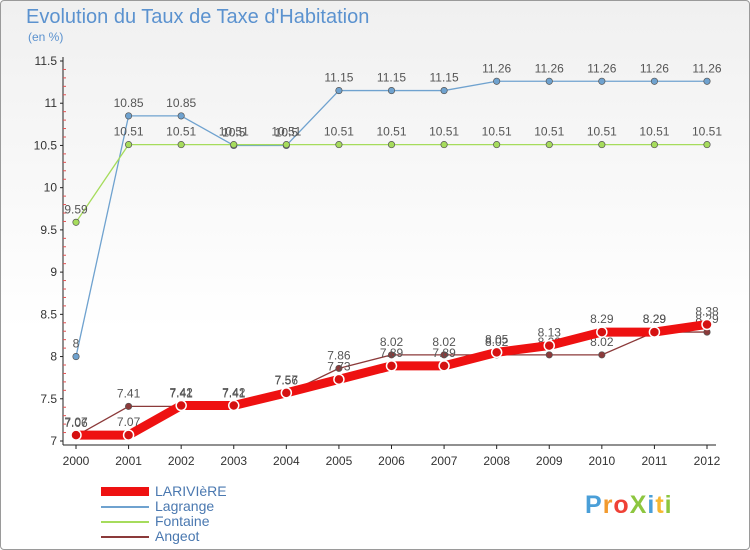 The image size is (750, 550). I want to click on x-tick-label: 2010, so click(601, 461).